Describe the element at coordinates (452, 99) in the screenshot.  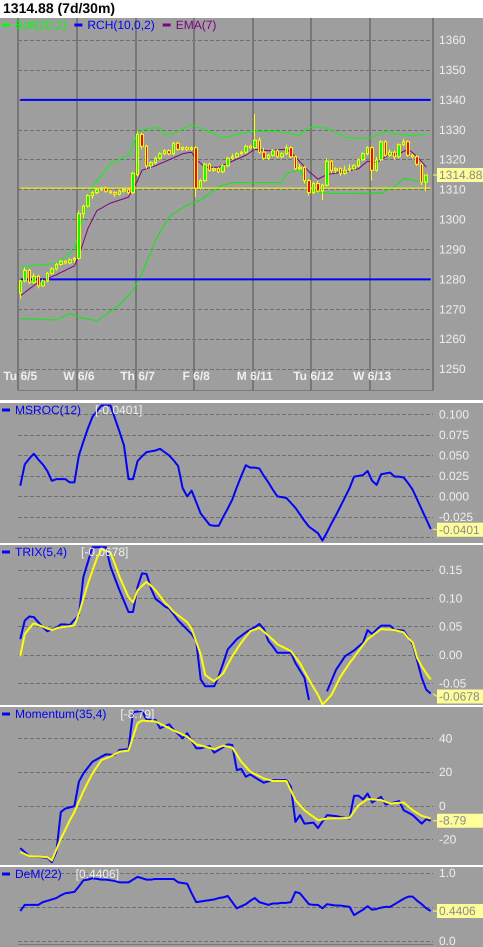
I see `y-tick-label: 1340` at that location.